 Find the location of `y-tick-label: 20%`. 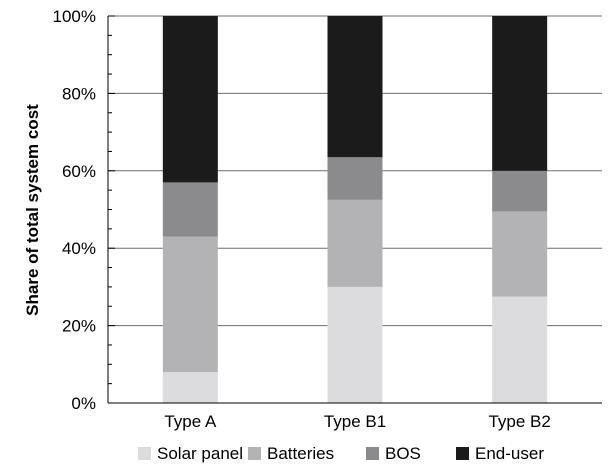

y-tick-label: 20% is located at coordinates (79, 326).